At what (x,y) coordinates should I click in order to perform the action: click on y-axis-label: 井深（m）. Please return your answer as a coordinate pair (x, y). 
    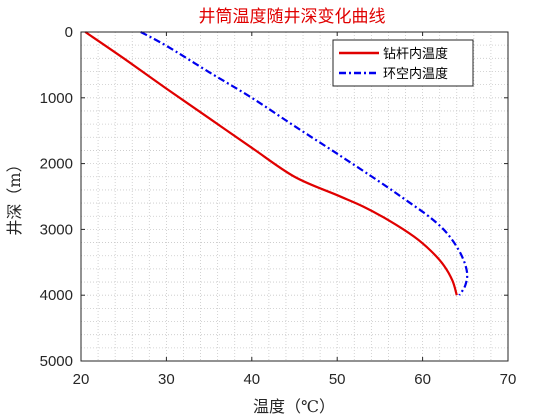
    Looking at the image, I should click on (14, 195).